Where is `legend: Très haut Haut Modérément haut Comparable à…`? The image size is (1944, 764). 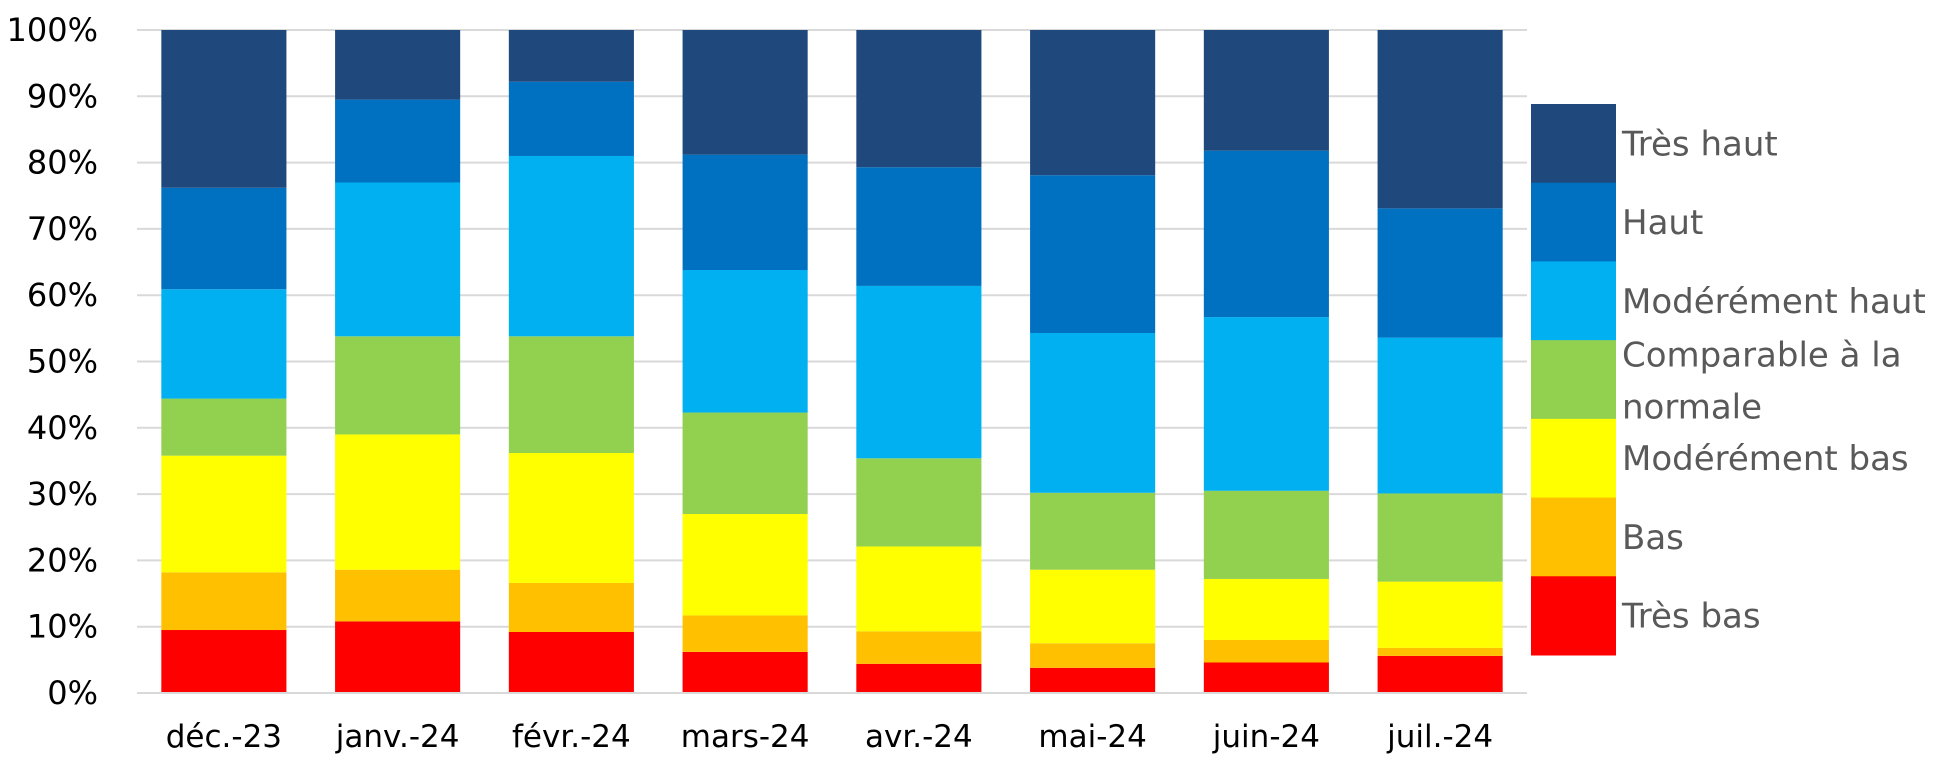 legend: Très haut Haut Modérément haut Comparable à… is located at coordinates (1728, 380).